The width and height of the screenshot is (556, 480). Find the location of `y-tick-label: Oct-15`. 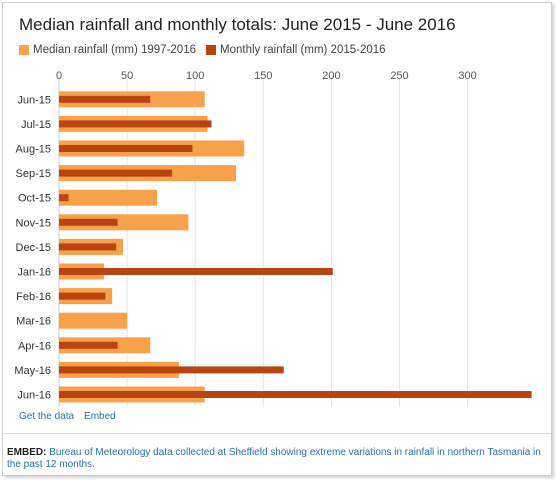

y-tick-label: Oct-15 is located at coordinates (34, 199).